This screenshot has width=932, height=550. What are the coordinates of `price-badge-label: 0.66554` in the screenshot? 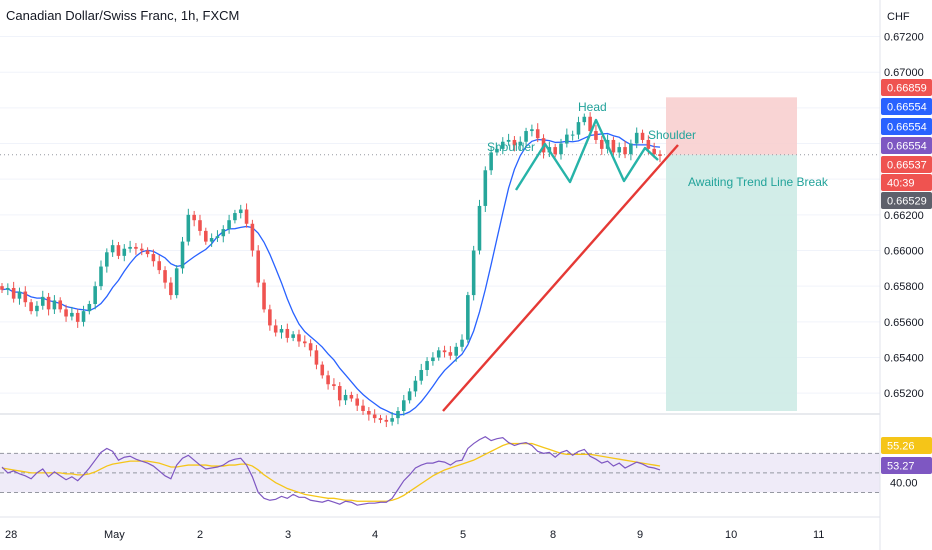 It's located at (907, 108).